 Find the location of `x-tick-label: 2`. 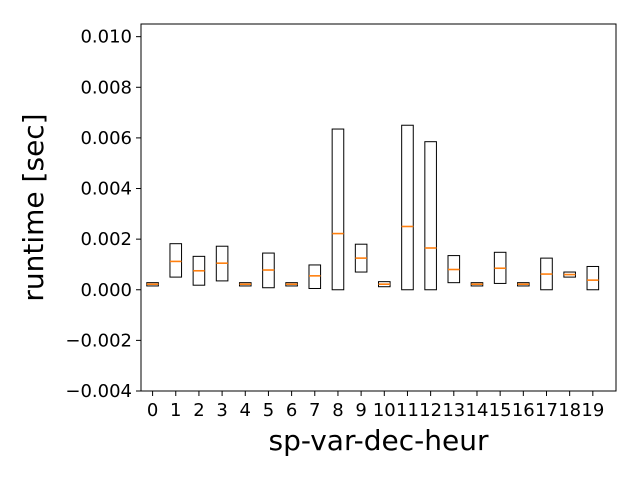

x-tick-label: 2 is located at coordinates (198, 410).